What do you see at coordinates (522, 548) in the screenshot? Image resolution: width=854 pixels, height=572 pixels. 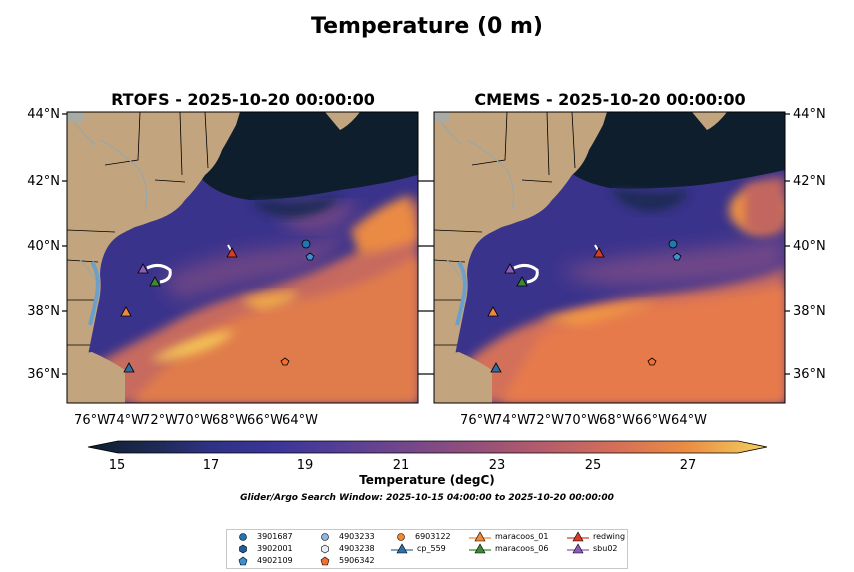 I see `legend-label: maracoos_06` at bounding box center [522, 548].